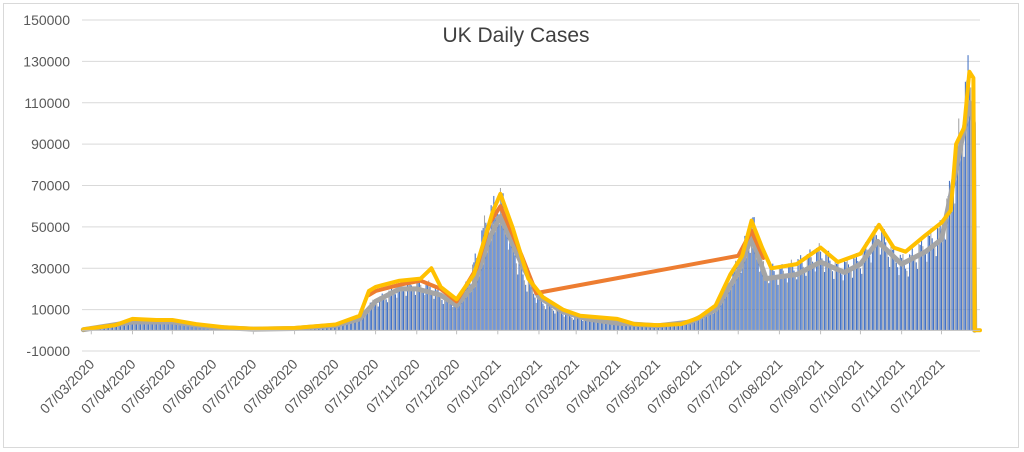 The width and height of the screenshot is (1024, 452). What do you see at coordinates (46, 20) in the screenshot?
I see `y-tick-label: 150000` at bounding box center [46, 20].